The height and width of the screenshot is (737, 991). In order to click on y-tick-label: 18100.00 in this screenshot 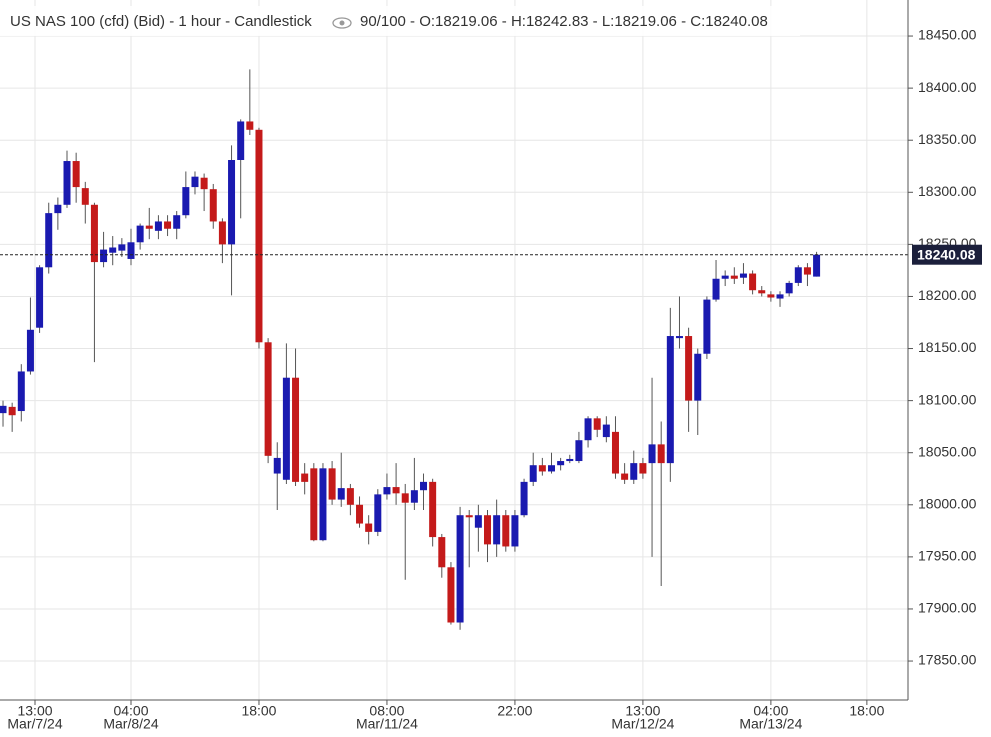, I will do `click(947, 399)`.